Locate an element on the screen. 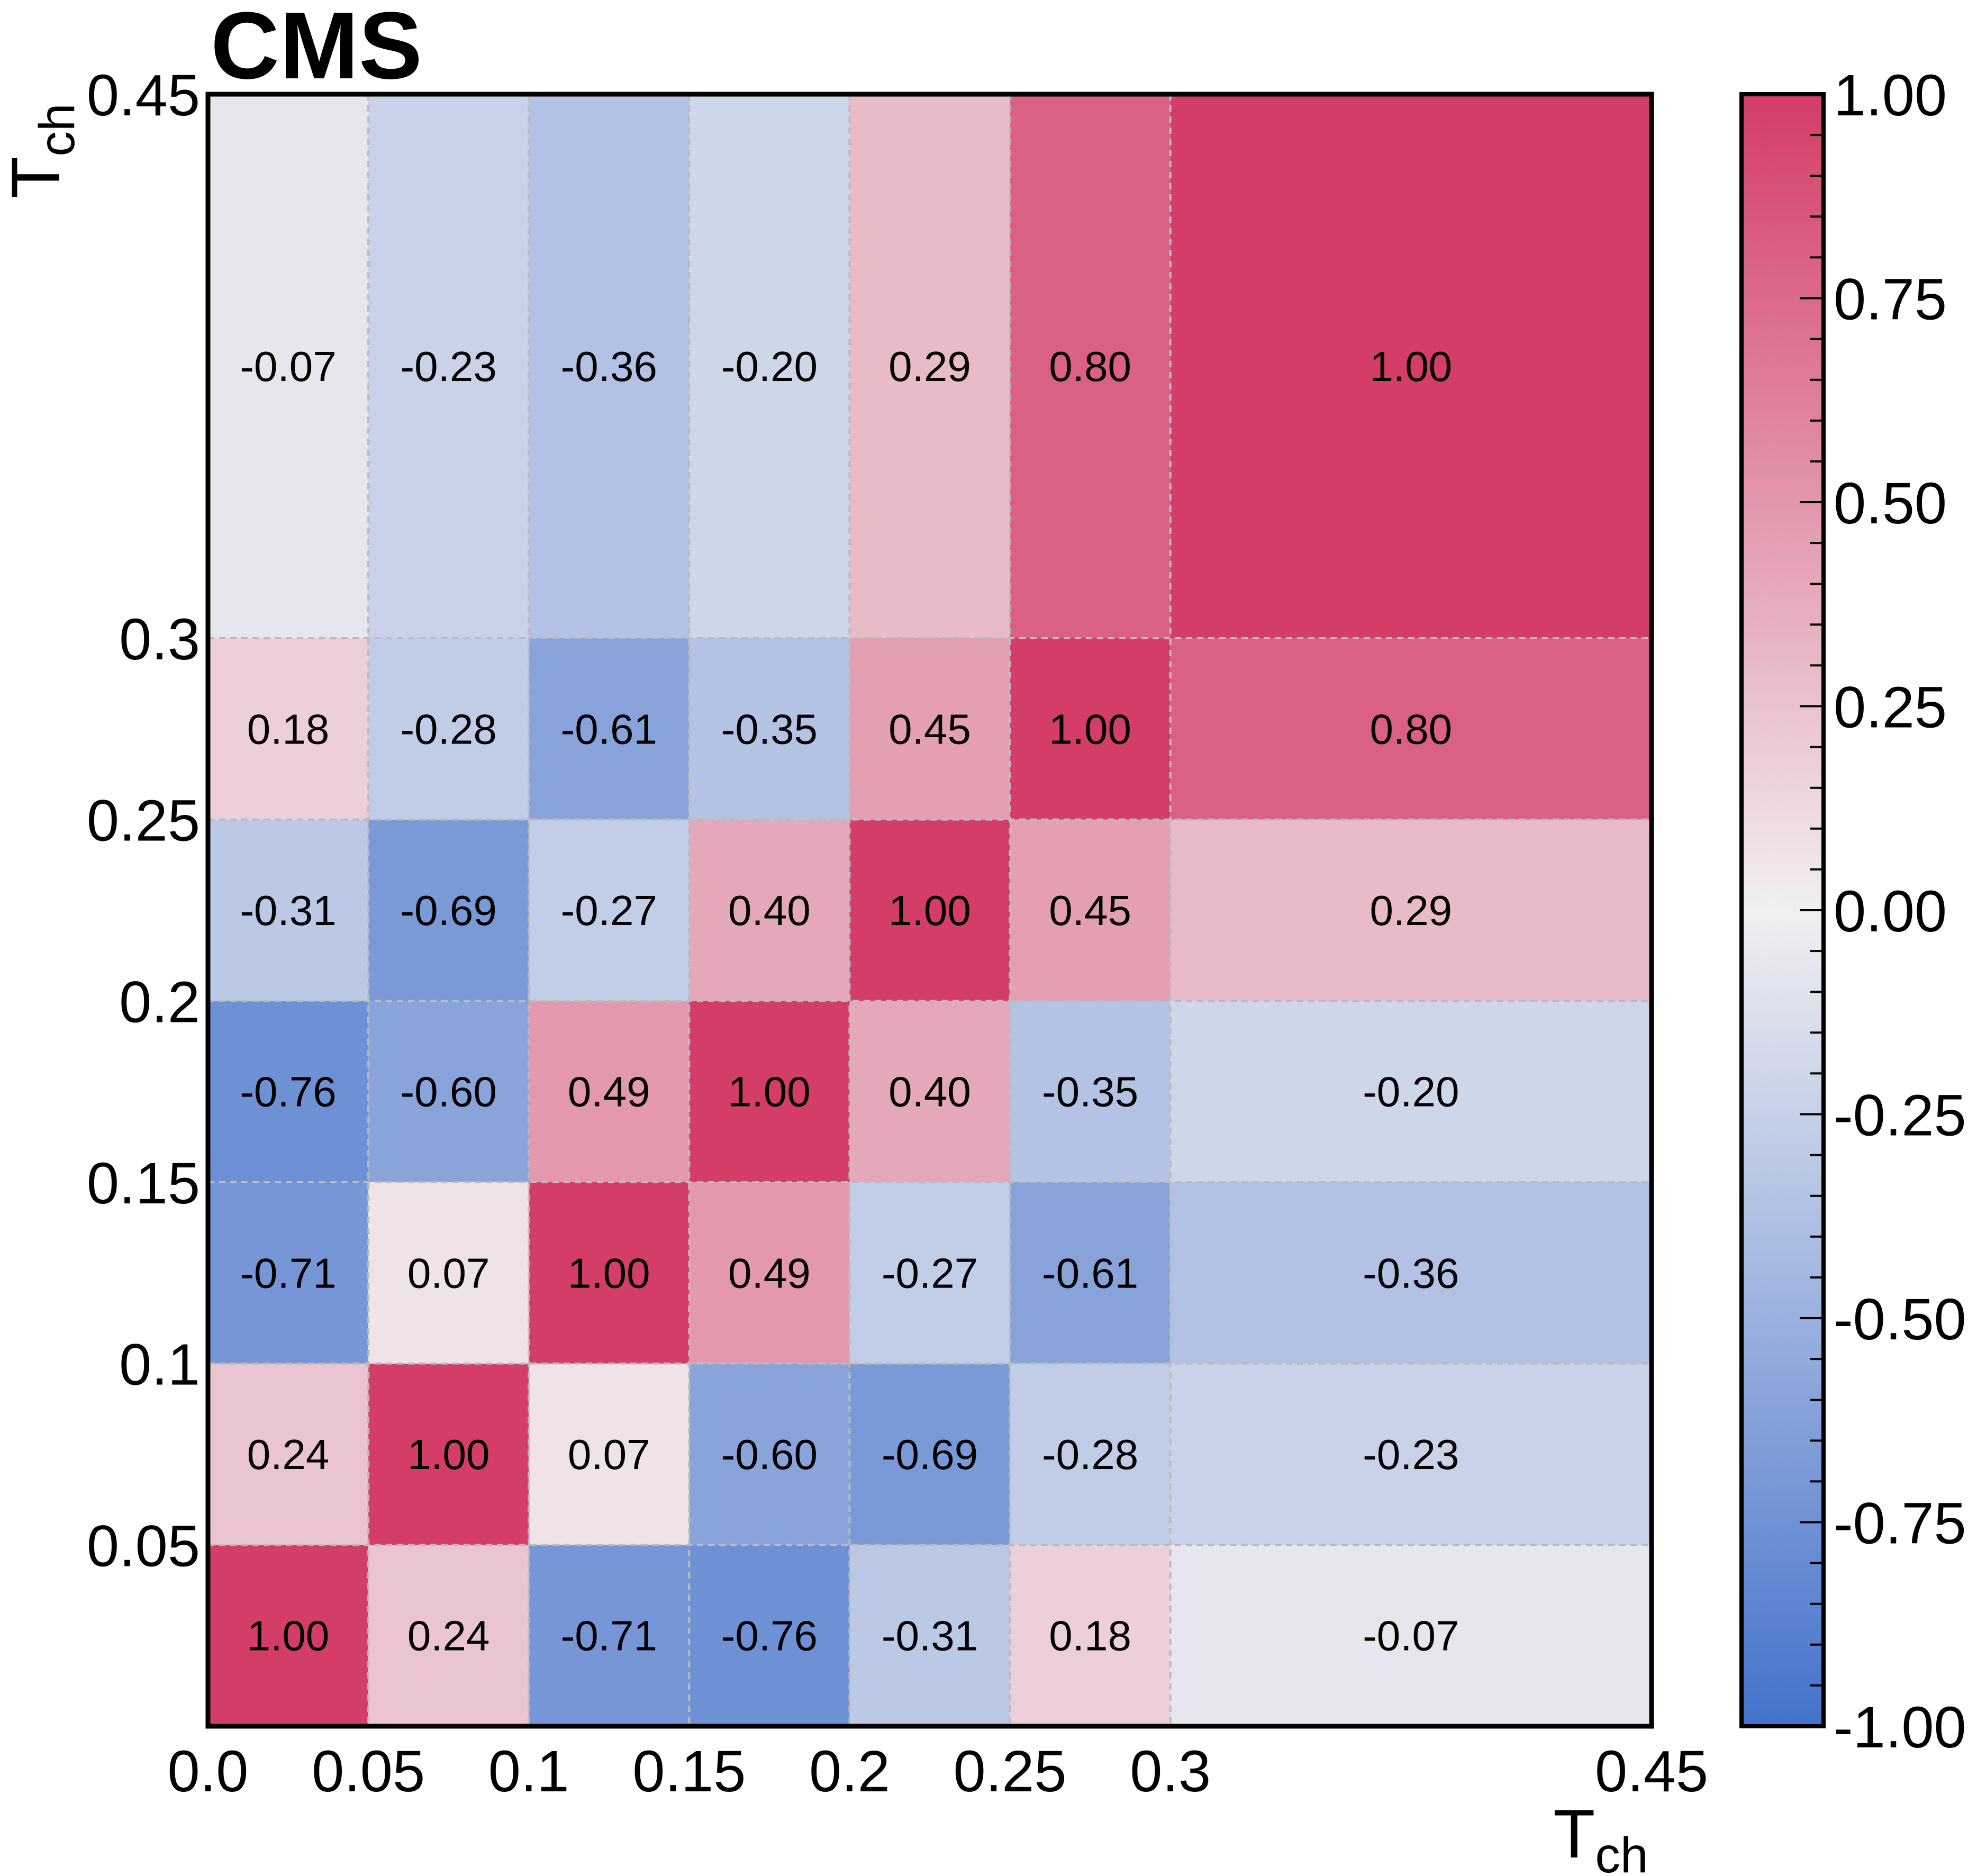 This screenshot has height=1876, width=1977. x-axis-label-sub: ch is located at coordinates (1622, 1851).